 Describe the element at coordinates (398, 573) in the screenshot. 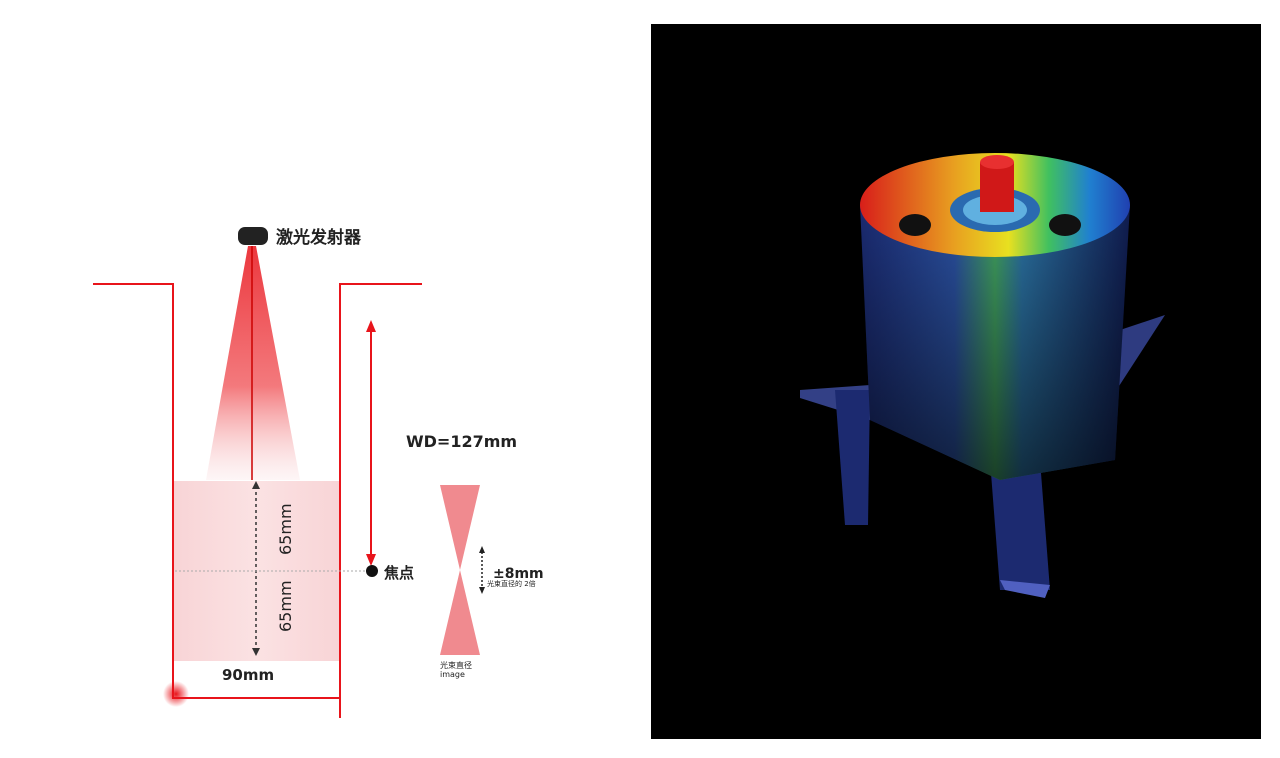

I see `focus-label: 焦点` at that location.